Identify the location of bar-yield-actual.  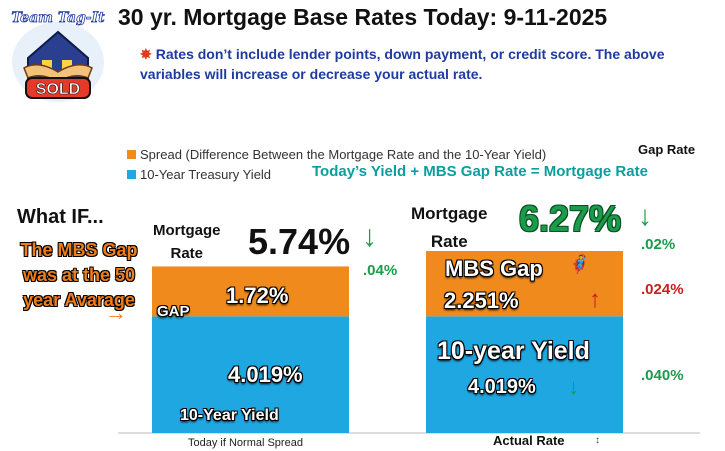
(524, 374).